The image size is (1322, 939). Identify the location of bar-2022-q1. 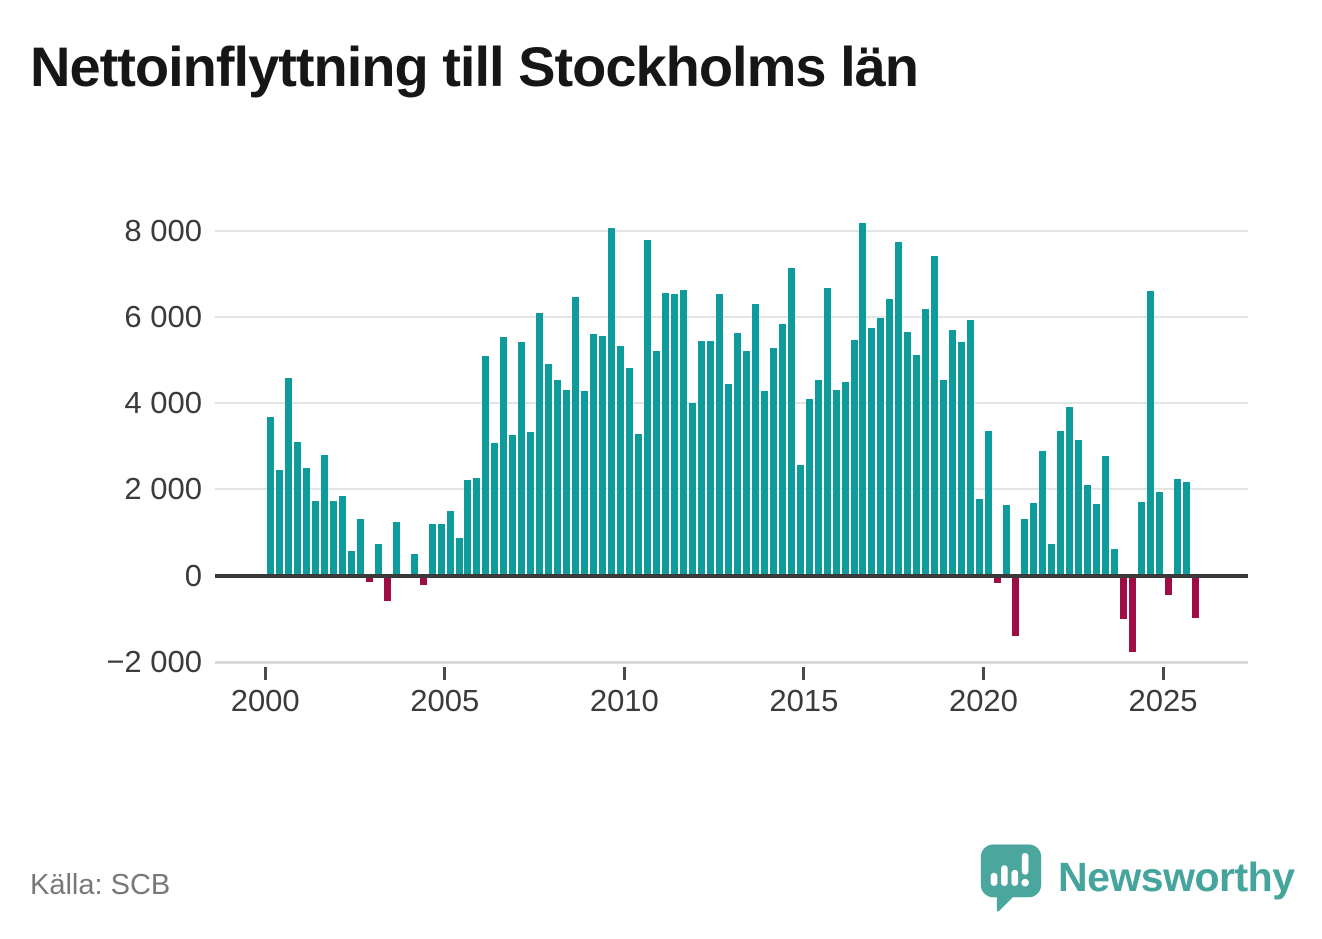
(1060, 503).